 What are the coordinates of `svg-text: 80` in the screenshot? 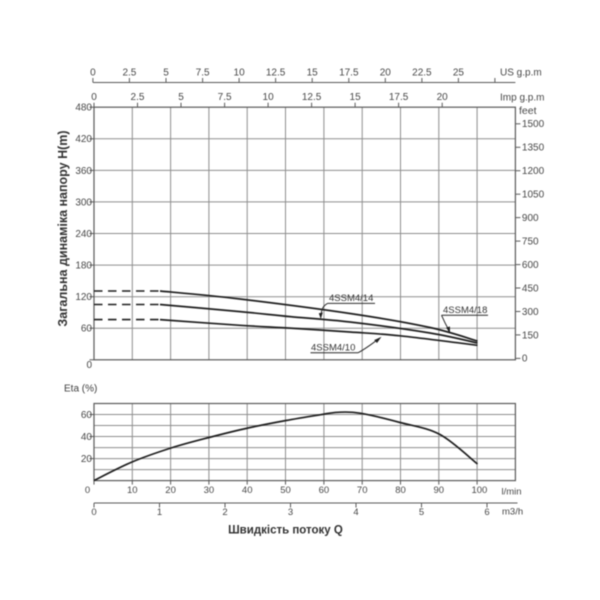 It's located at (400, 490).